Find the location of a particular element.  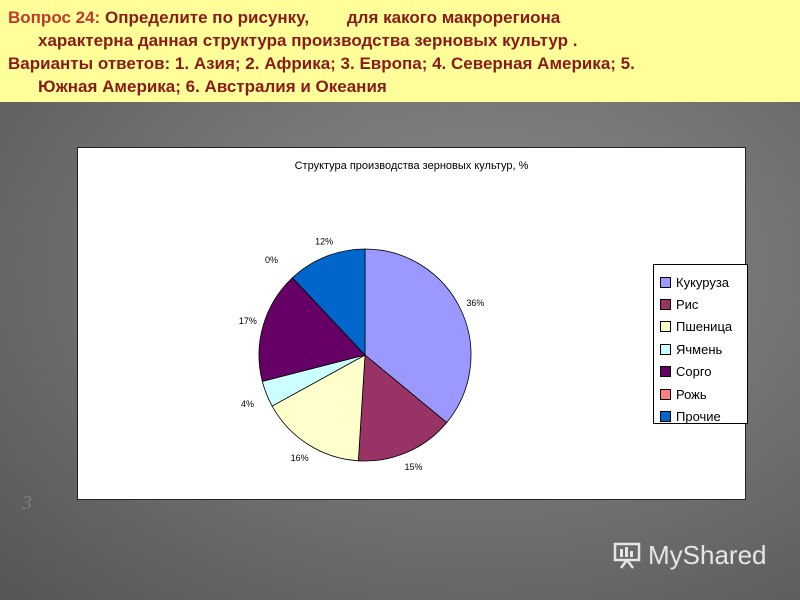

legend-label: Ячмень is located at coordinates (699, 349).